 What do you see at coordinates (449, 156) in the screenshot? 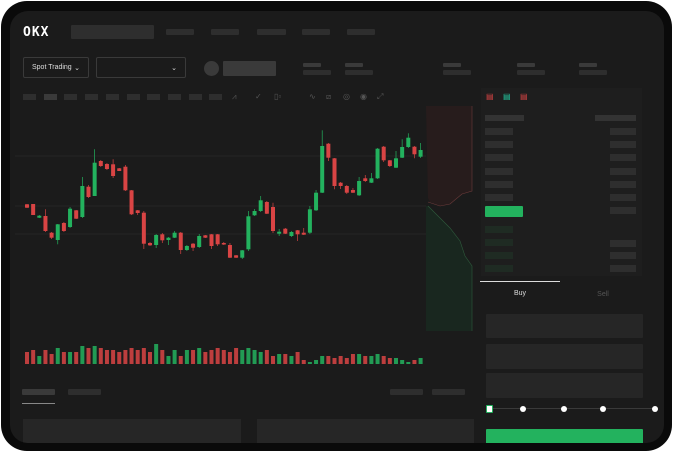
I see `depth-asks` at bounding box center [449, 156].